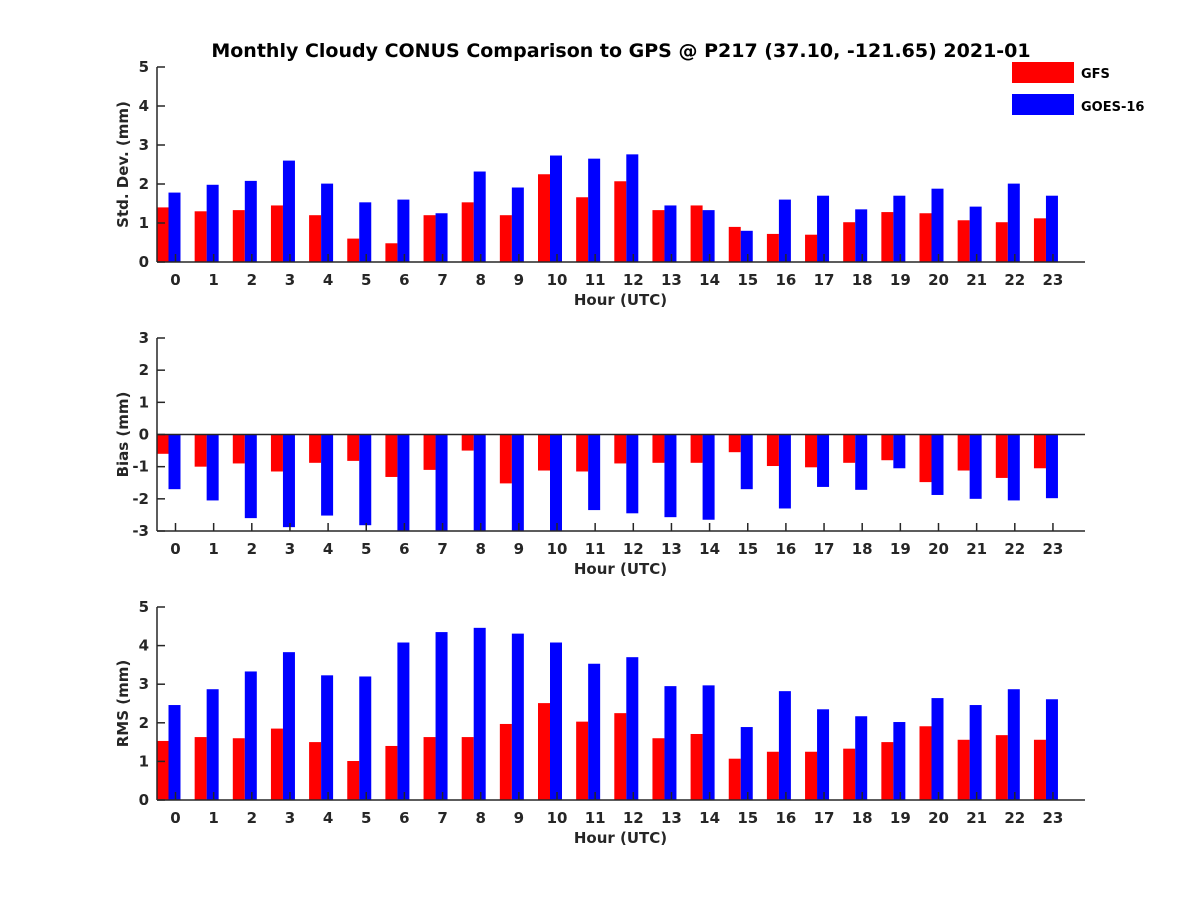  Describe the element at coordinates (862, 818) in the screenshot. I see `rms-xtick-label-18: 18` at that location.